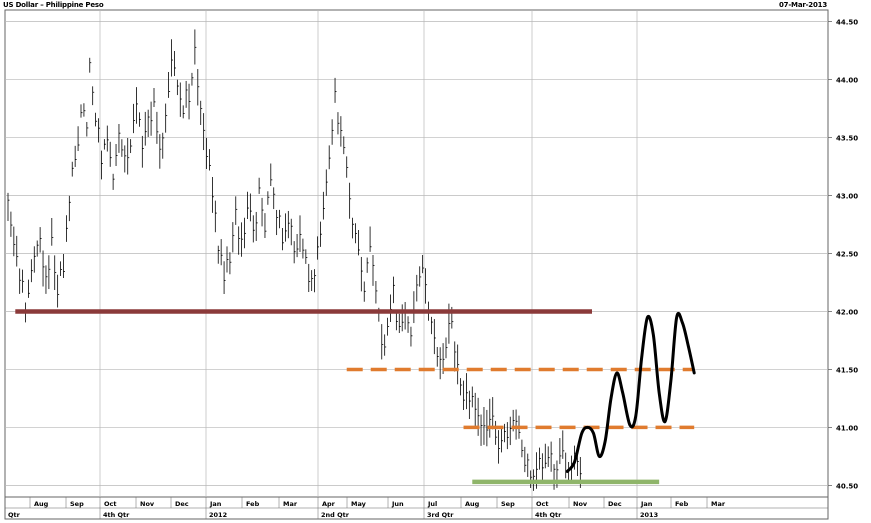  What do you see at coordinates (329, 504) in the screenshot?
I see `month-label: Apr` at bounding box center [329, 504].